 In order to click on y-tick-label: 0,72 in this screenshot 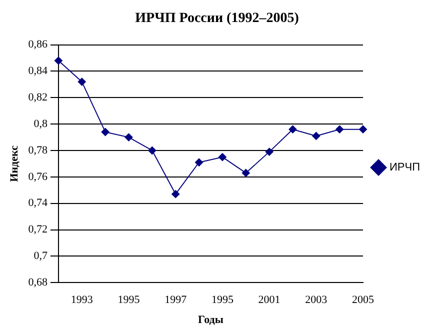, I will do `click(38, 230)`.